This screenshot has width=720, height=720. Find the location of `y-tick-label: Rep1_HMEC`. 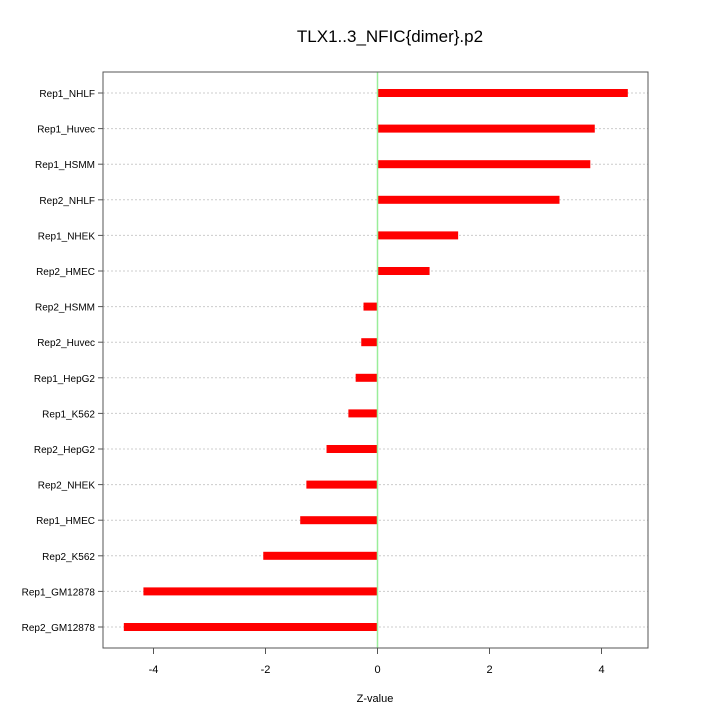

y-tick-label: Rep1_HMEC is located at coordinates (65, 521).